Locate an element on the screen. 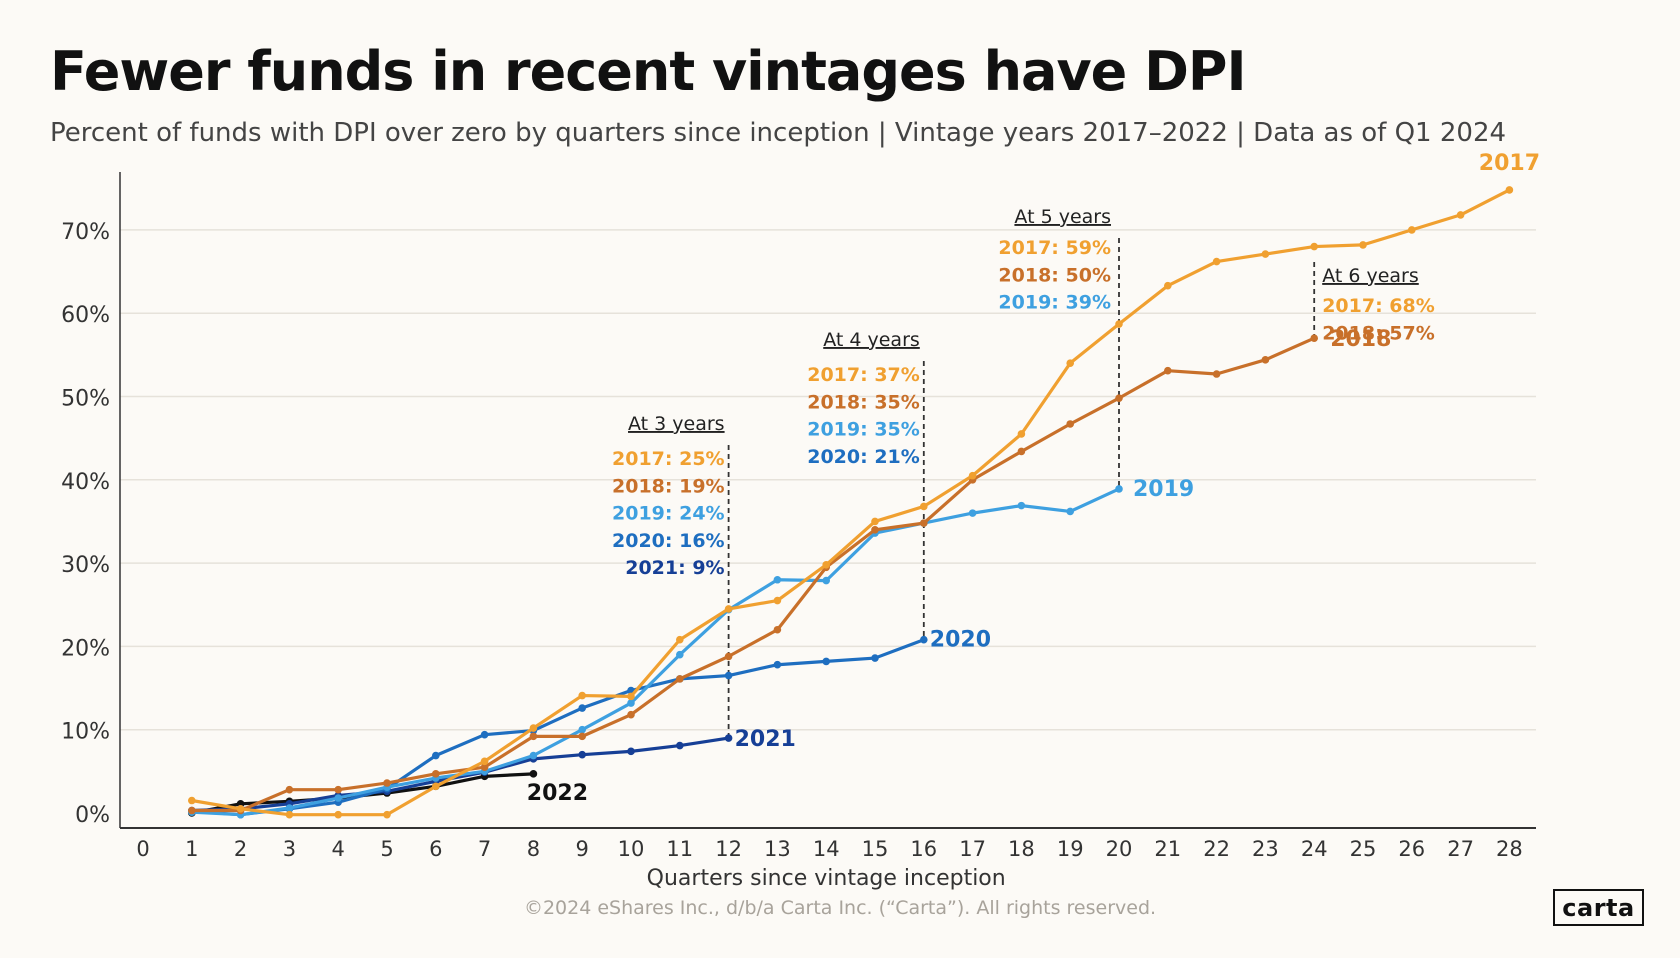 The image size is (1680, 958). x-tick-label: 1 is located at coordinates (191, 849).